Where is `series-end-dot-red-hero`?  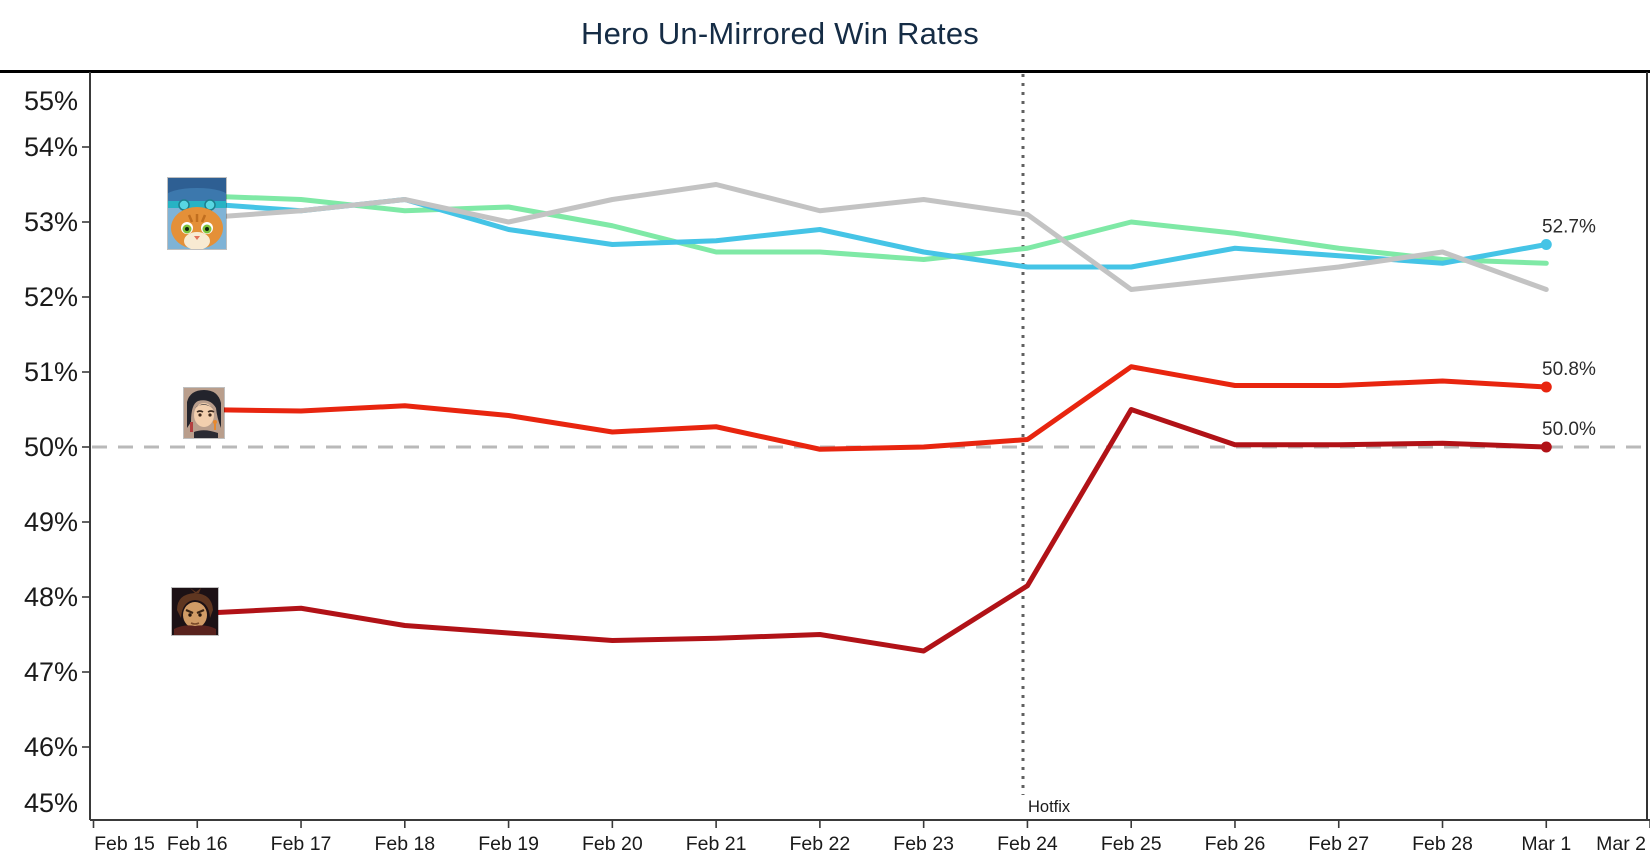 series-end-dot-red-hero is located at coordinates (1546, 387).